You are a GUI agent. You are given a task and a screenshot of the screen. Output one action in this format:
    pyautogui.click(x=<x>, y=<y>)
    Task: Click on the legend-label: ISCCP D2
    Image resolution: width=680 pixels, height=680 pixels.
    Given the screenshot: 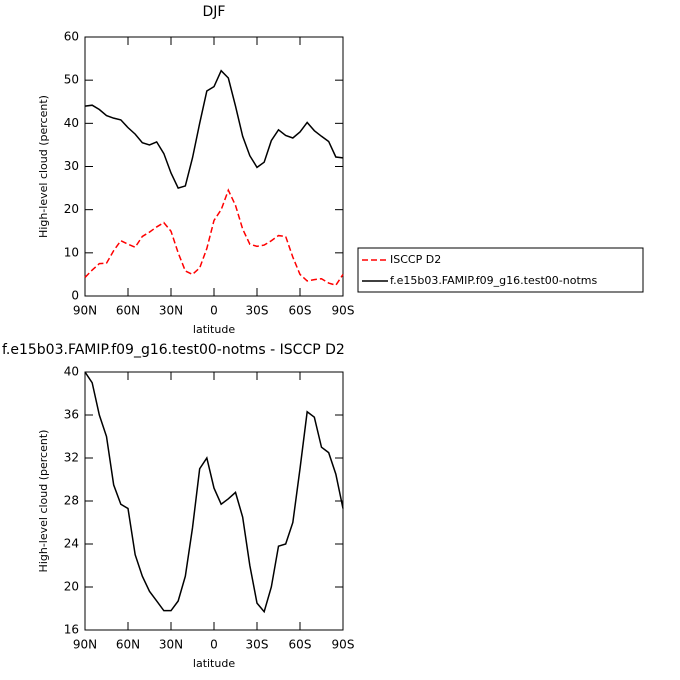 What is the action you would take?
    pyautogui.click(x=415, y=259)
    